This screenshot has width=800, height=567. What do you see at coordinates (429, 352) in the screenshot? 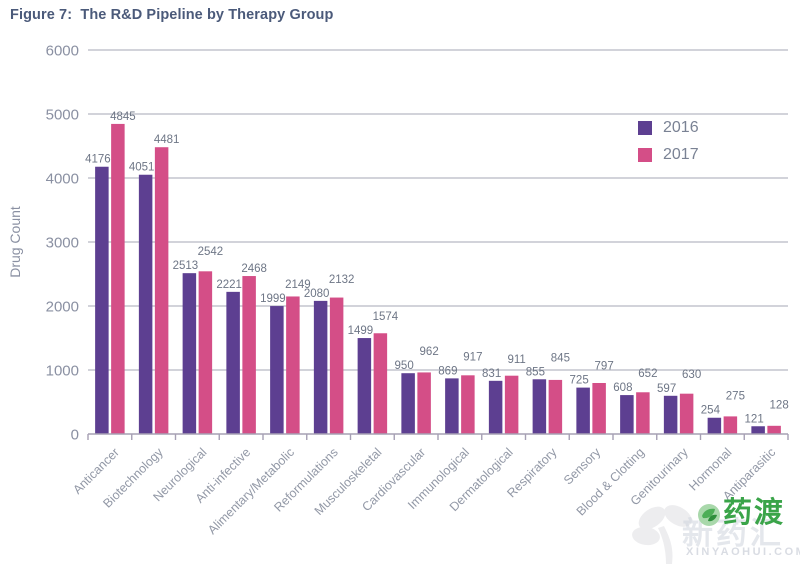
I see `value-label-2017: 962` at bounding box center [429, 352].